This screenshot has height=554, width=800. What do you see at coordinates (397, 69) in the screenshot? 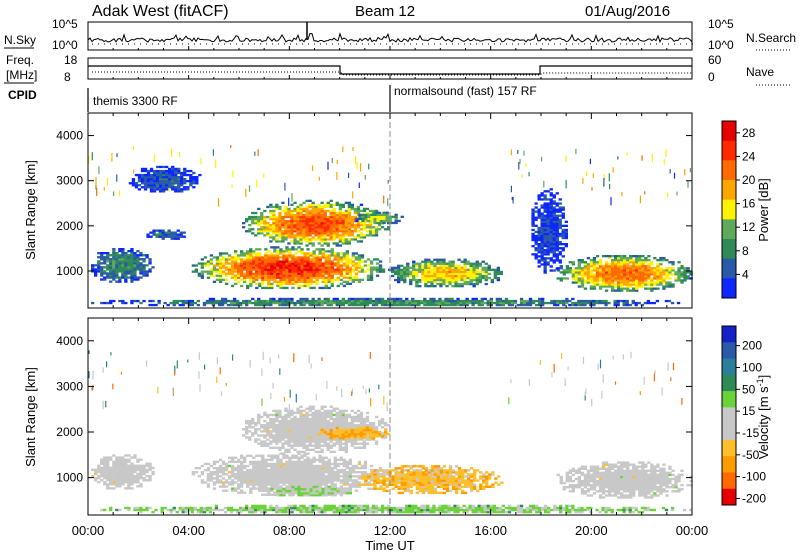
I see `freq-panel: Freq. [MHz] 18 8 60 0 Nave` at bounding box center [397, 69].